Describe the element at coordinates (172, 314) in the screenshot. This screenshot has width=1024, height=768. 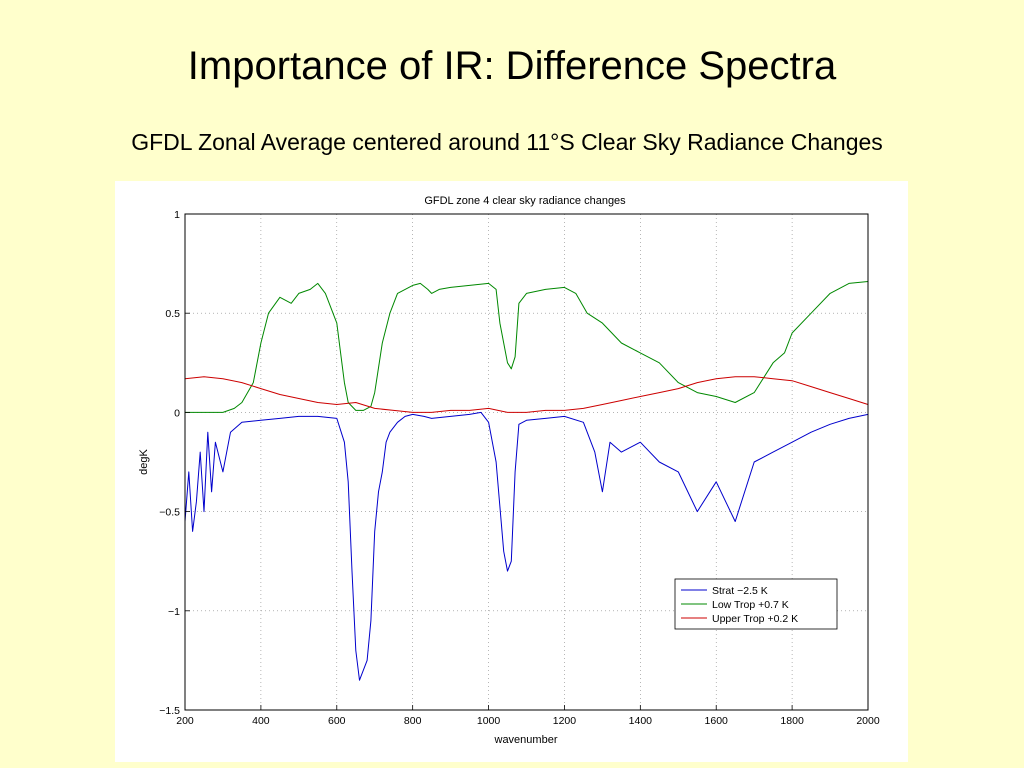
I see `y-tick-label: 0.5` at that location.